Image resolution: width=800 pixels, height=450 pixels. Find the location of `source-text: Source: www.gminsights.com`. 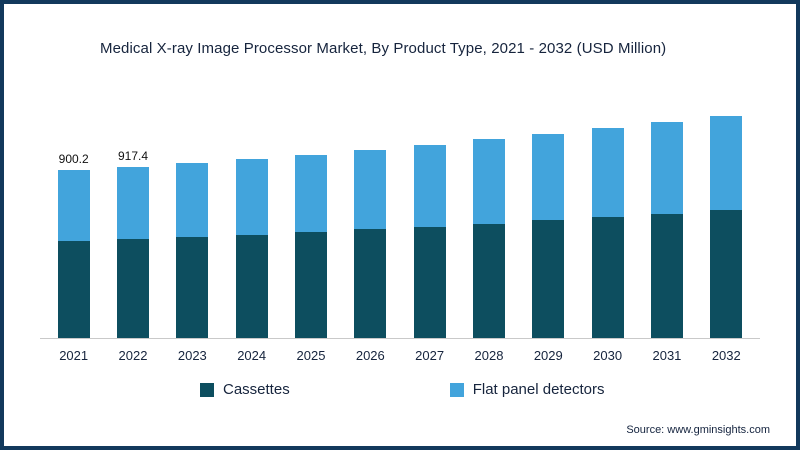

source-text: Source: www.gminsights.com is located at coordinates (698, 430).